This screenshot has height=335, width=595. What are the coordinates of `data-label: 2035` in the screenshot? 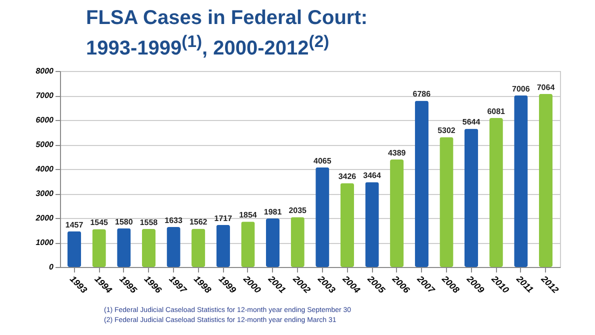 It's located at (298, 211).